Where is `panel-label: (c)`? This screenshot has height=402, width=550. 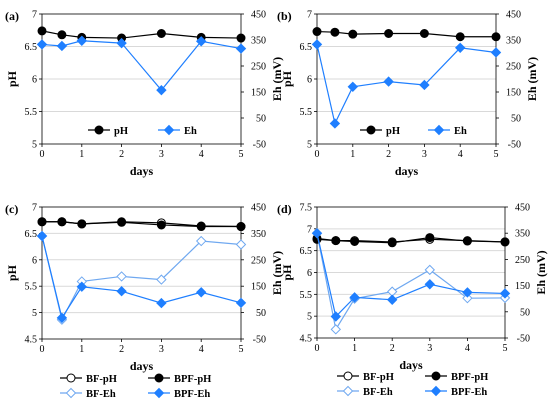 panel-label: (c) is located at coordinates (11, 209).